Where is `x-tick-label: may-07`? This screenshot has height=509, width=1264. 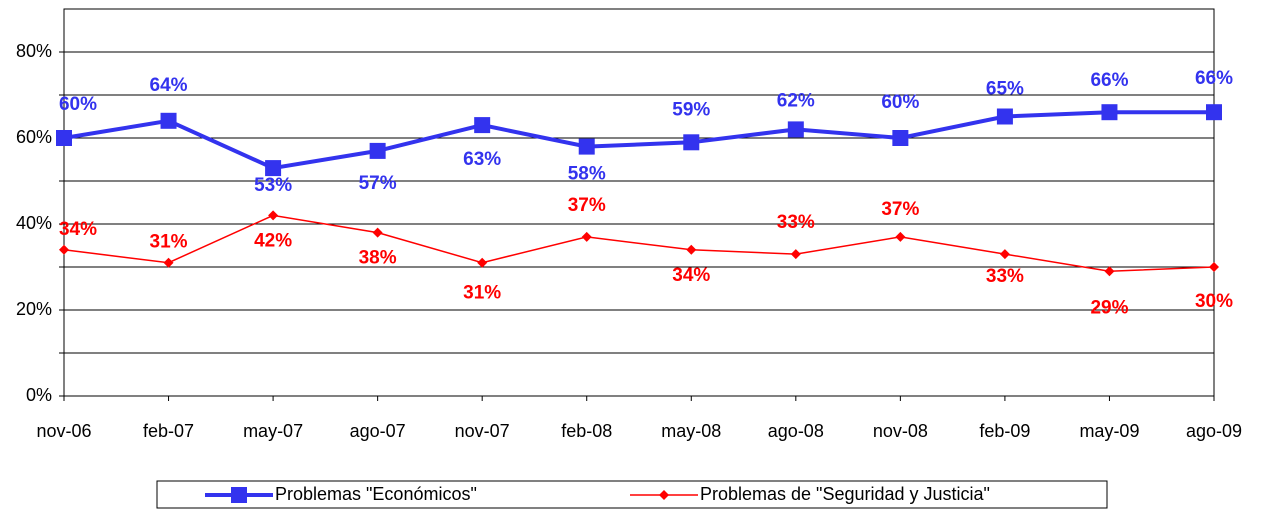 x-tick-label: may-07 is located at coordinates (273, 431).